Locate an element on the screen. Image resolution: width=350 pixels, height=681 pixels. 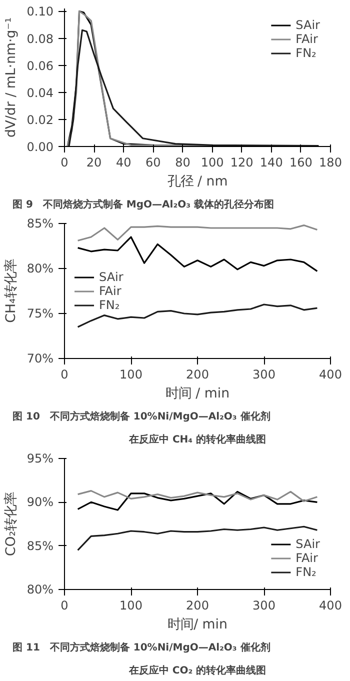
x-tick-label: 80 is located at coordinates (182, 163).